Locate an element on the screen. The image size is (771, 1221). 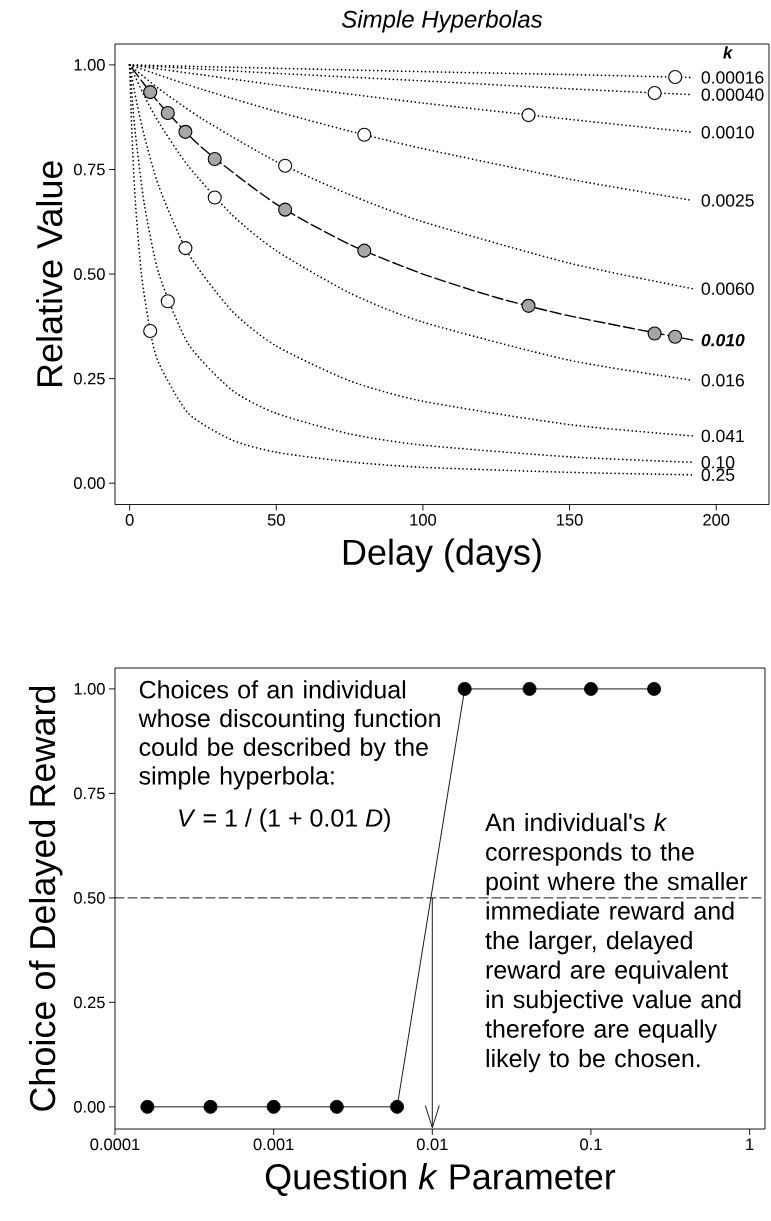
x-axis-title: Question k Parameter is located at coordinates (440, 1179).